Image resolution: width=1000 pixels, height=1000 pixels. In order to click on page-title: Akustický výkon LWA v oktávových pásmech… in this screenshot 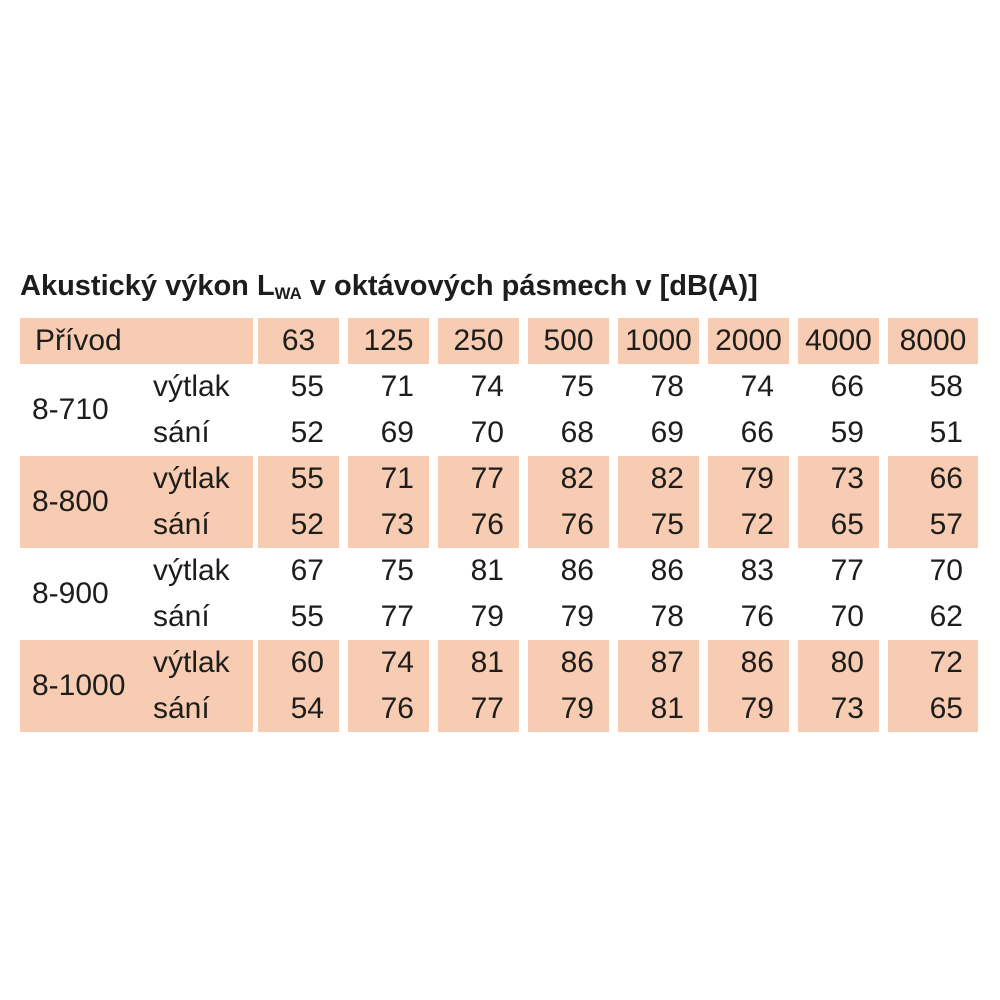, I will do `click(389, 287)`.